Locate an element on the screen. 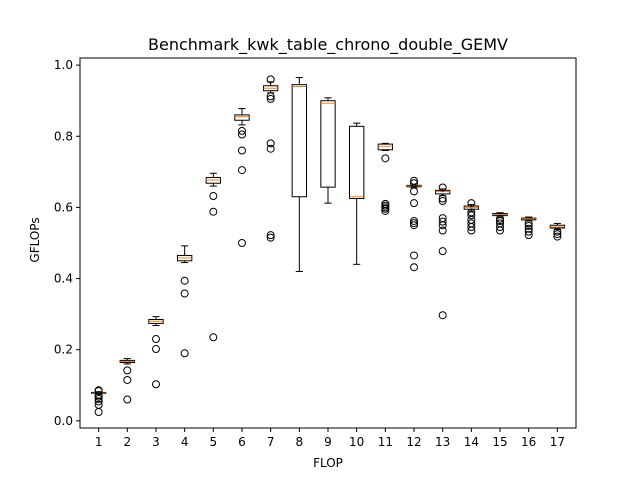 Image resolution: width=640 pixels, height=480 pixels. x-tick-label: 2 is located at coordinates (127, 442).